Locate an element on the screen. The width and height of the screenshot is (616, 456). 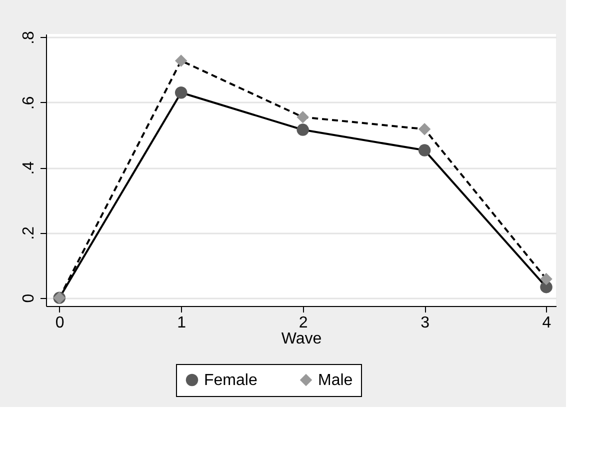
x-axis-title: Wave is located at coordinates (301, 339).